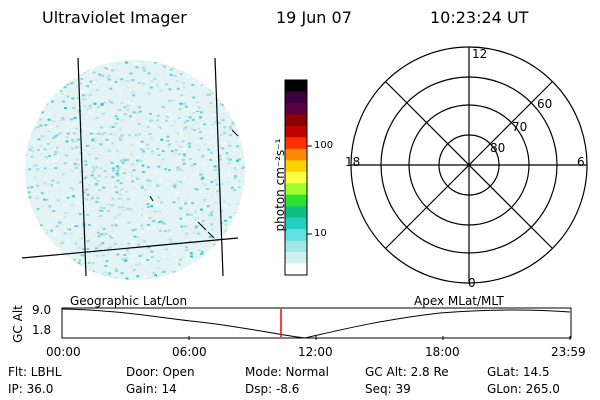  What do you see at coordinates (189, 352) in the screenshot?
I see `x-tick-0600: 06:00` at bounding box center [189, 352].